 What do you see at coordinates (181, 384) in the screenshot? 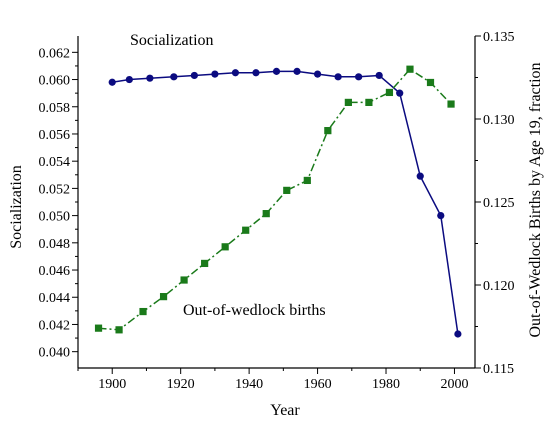
I see `x-tick-label: 1920` at bounding box center [181, 384].